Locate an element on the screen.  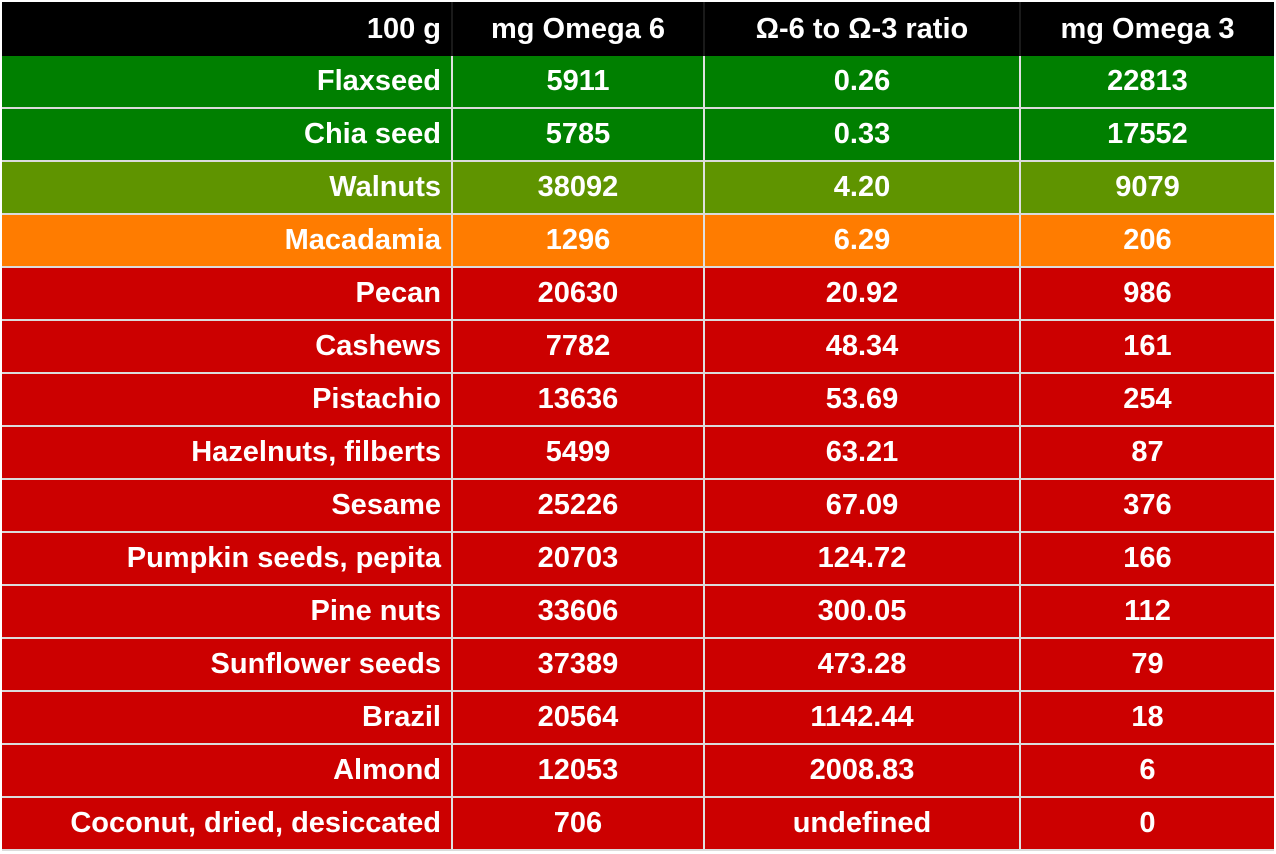
food-cell: Pecan is located at coordinates (227, 294).